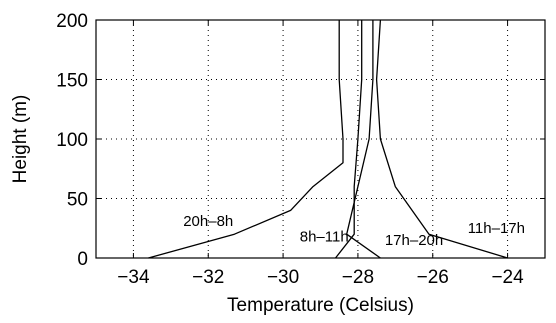  Describe the element at coordinates (208, 221) in the screenshot. I see `series-label: 20h–8h` at that location.